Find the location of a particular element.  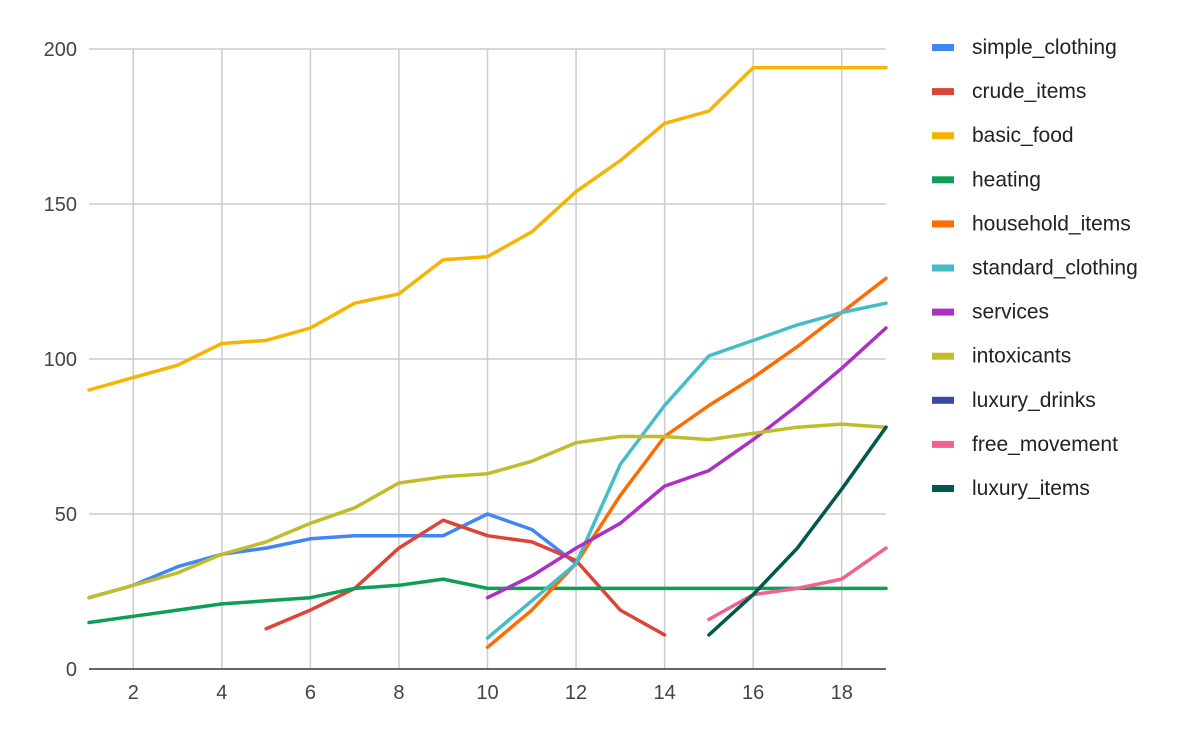

series-simple-clothing is located at coordinates (332, 556).